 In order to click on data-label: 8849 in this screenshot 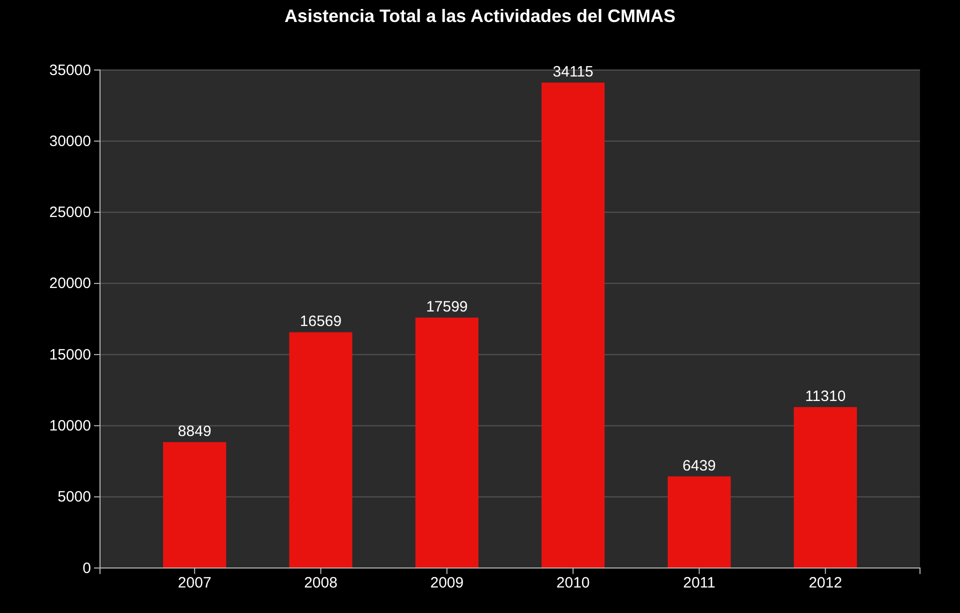, I will do `click(195, 431)`.